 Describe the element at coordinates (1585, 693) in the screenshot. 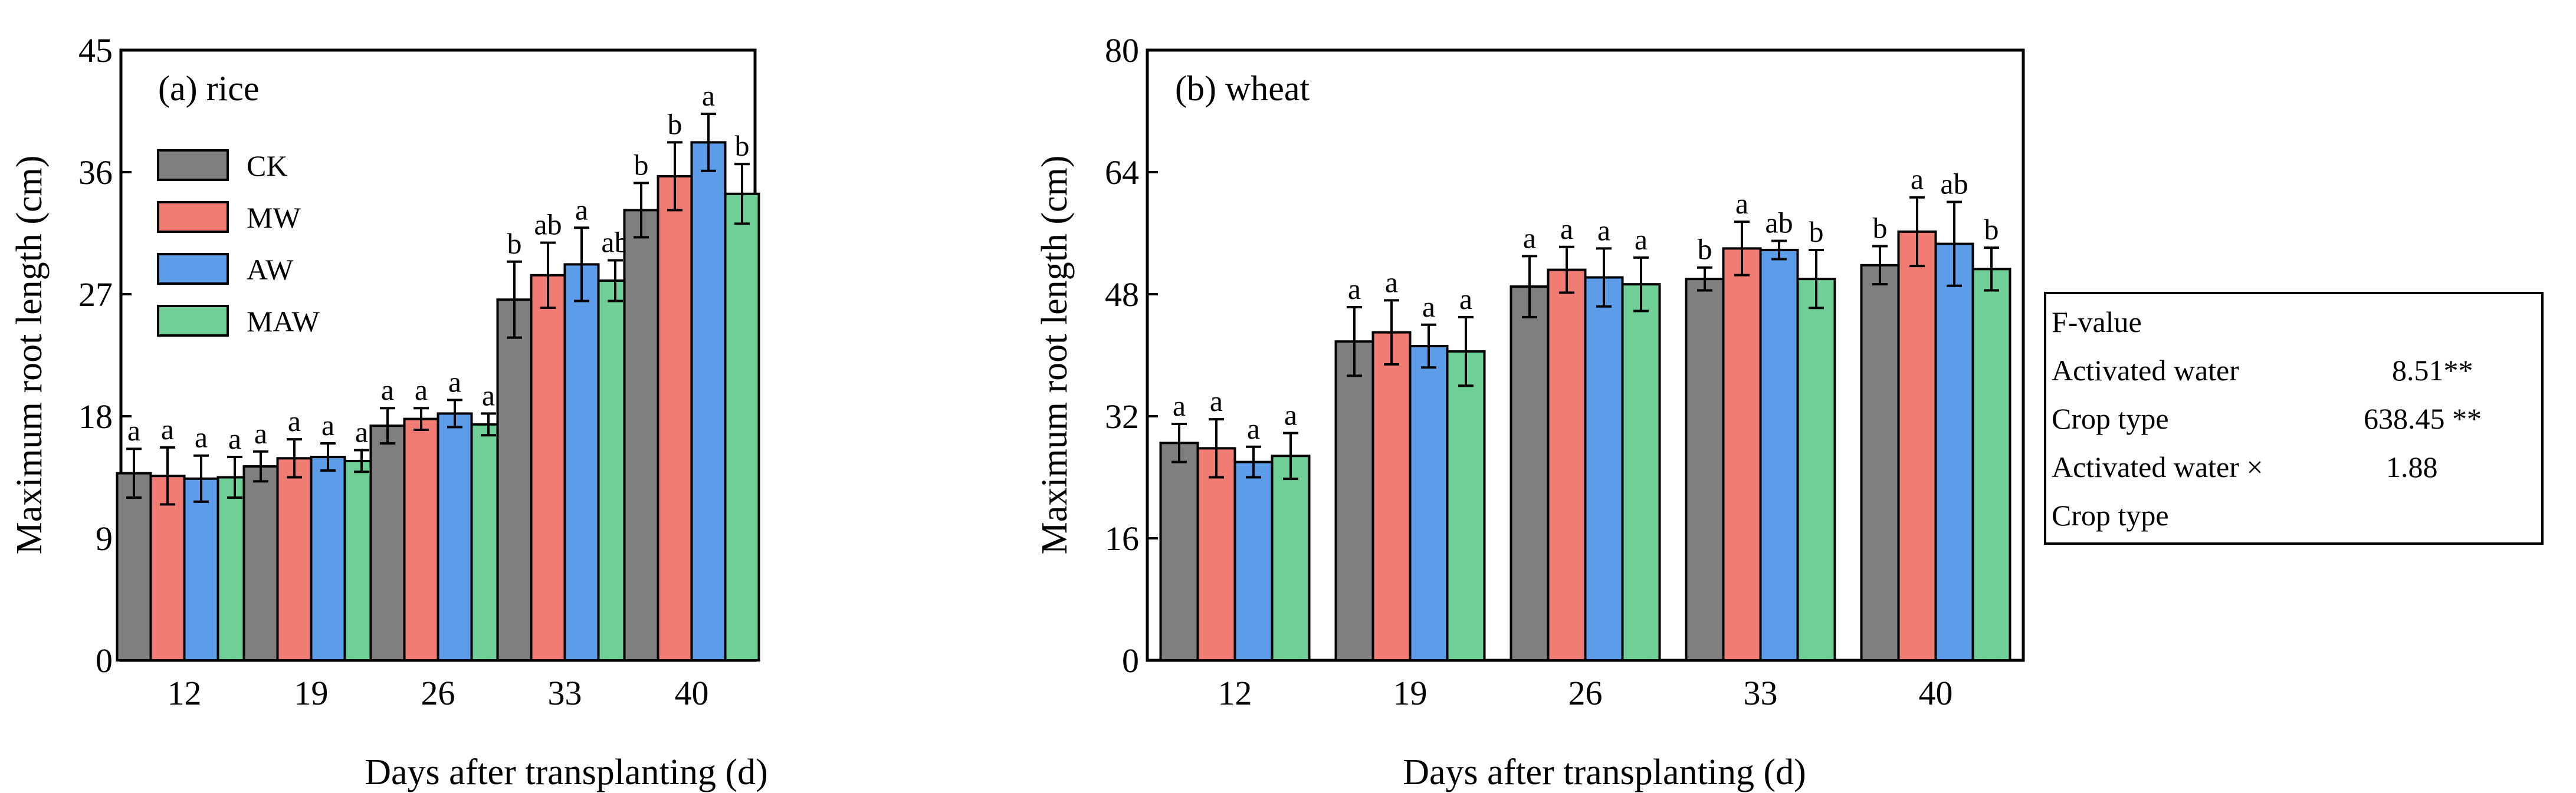

I see `wheat-x-tick-label: 26` at that location.